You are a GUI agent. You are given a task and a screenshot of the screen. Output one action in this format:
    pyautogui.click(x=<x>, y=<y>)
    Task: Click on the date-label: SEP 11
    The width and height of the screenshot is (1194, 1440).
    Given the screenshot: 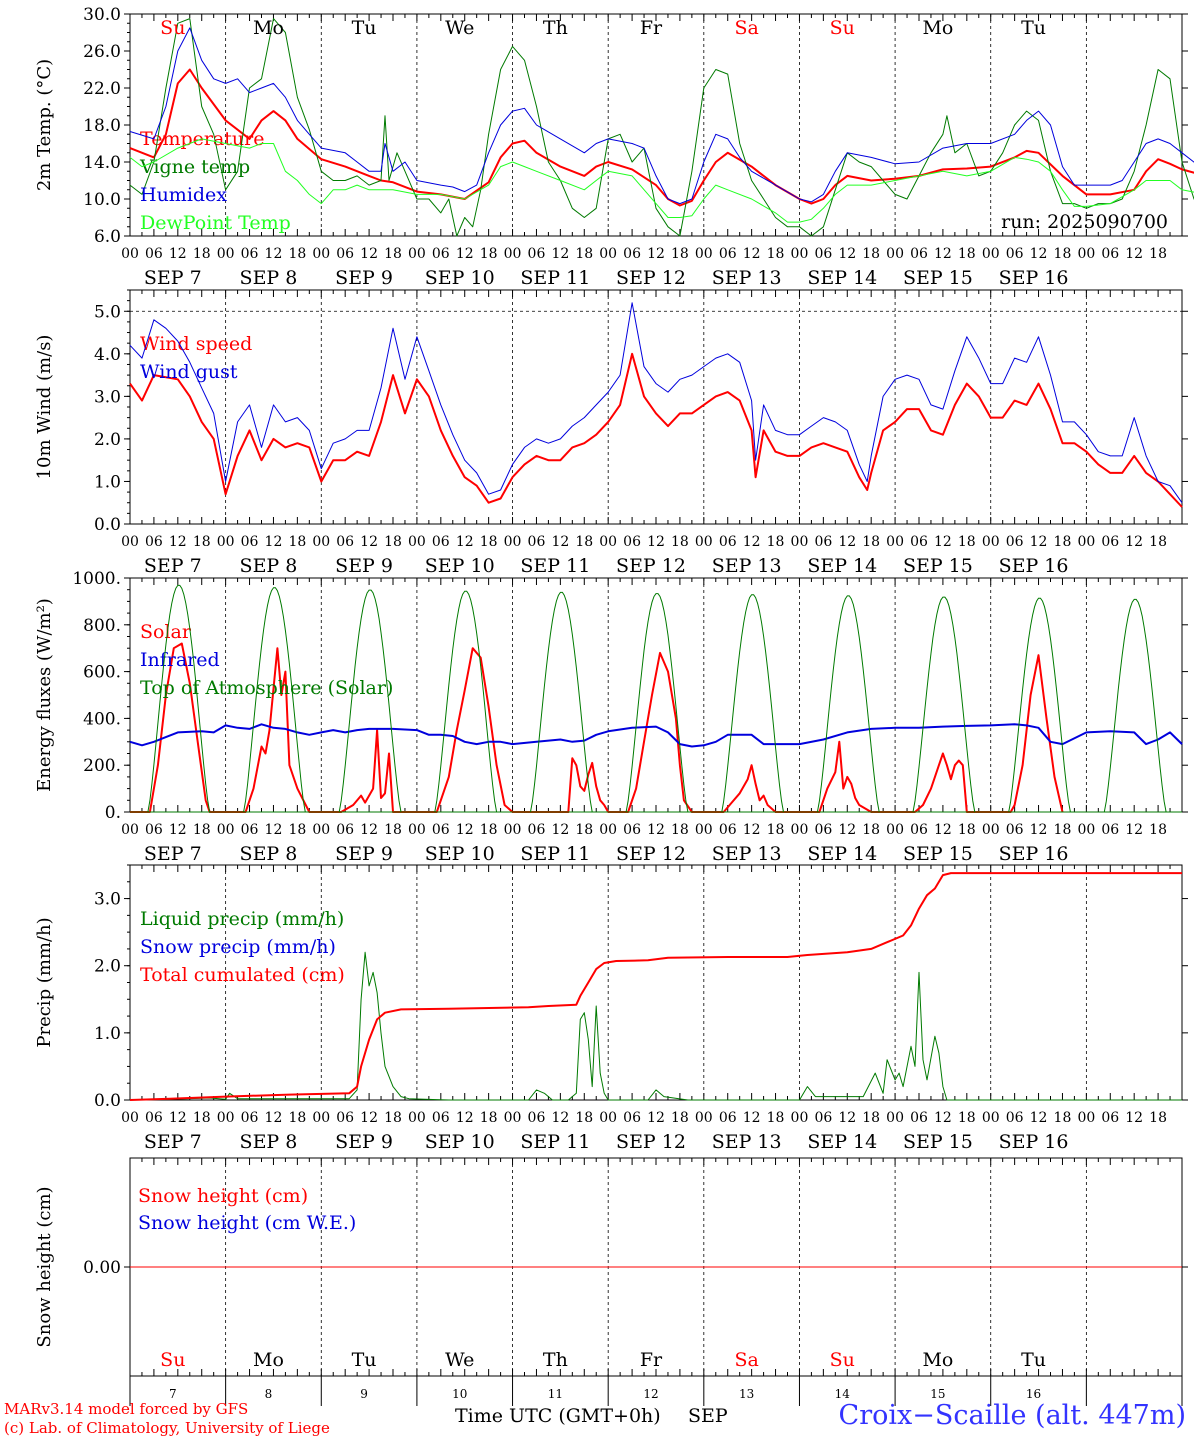 What is the action you would take?
    pyautogui.click(x=555, y=566)
    